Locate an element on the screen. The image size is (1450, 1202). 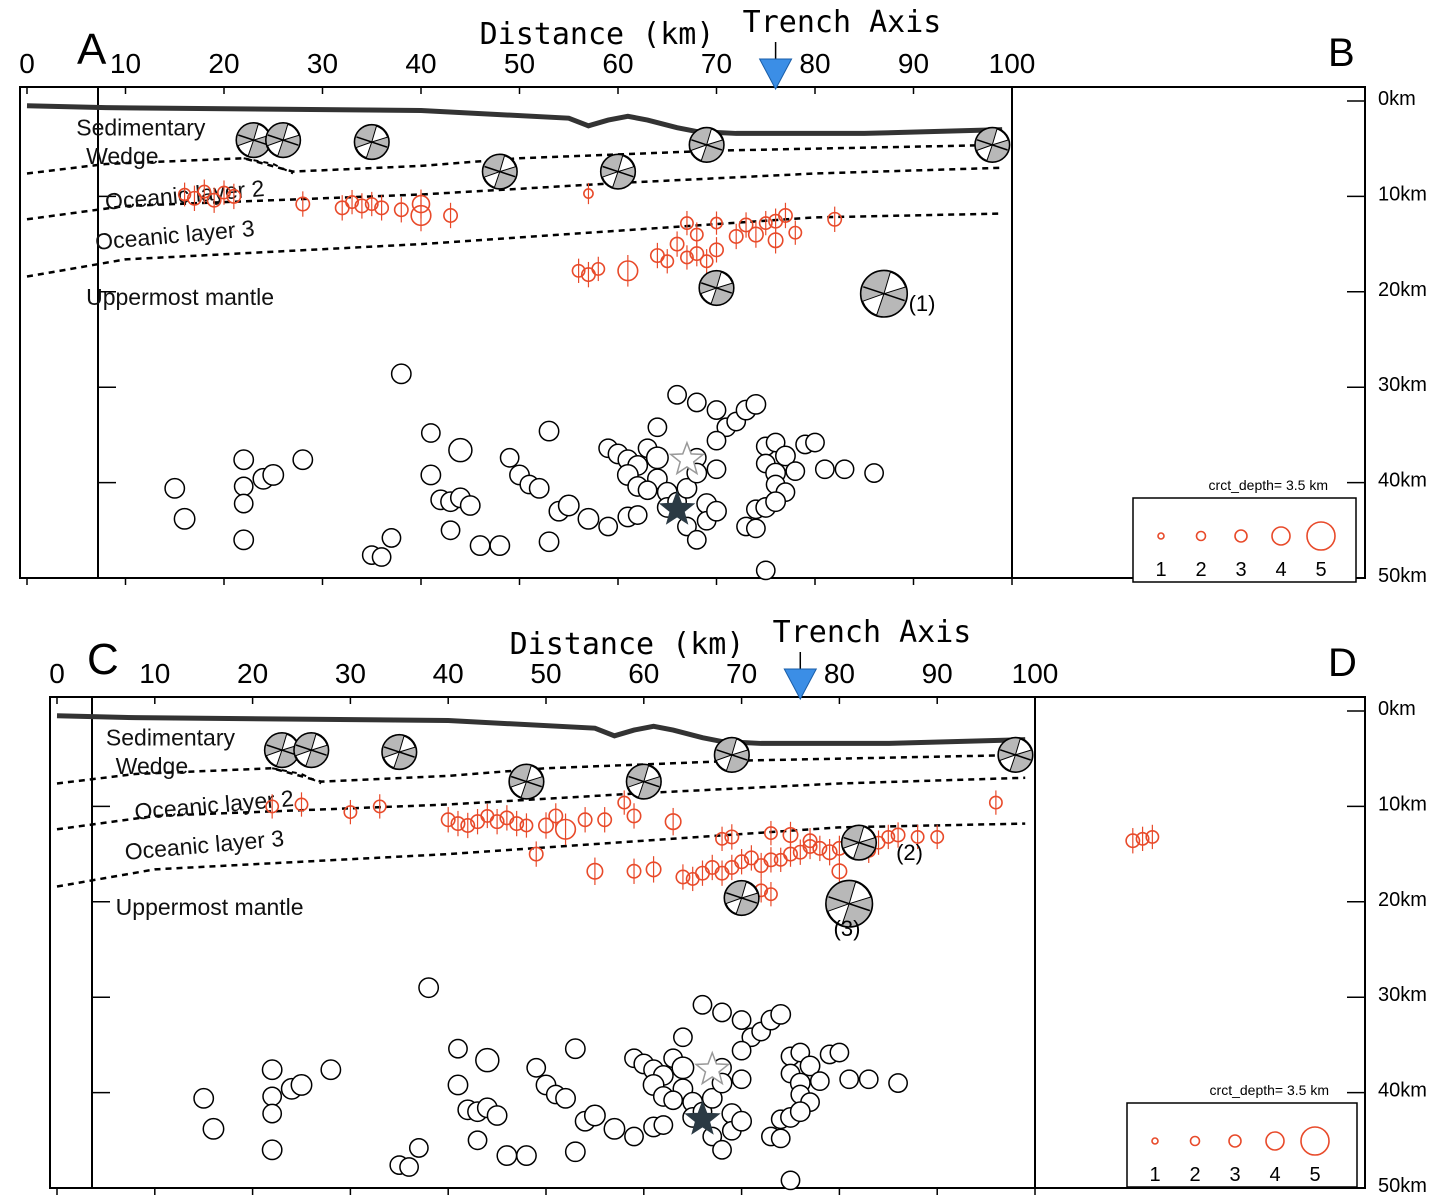
legend-title: crct_depth= 3.5 km is located at coordinates (1269, 1090).